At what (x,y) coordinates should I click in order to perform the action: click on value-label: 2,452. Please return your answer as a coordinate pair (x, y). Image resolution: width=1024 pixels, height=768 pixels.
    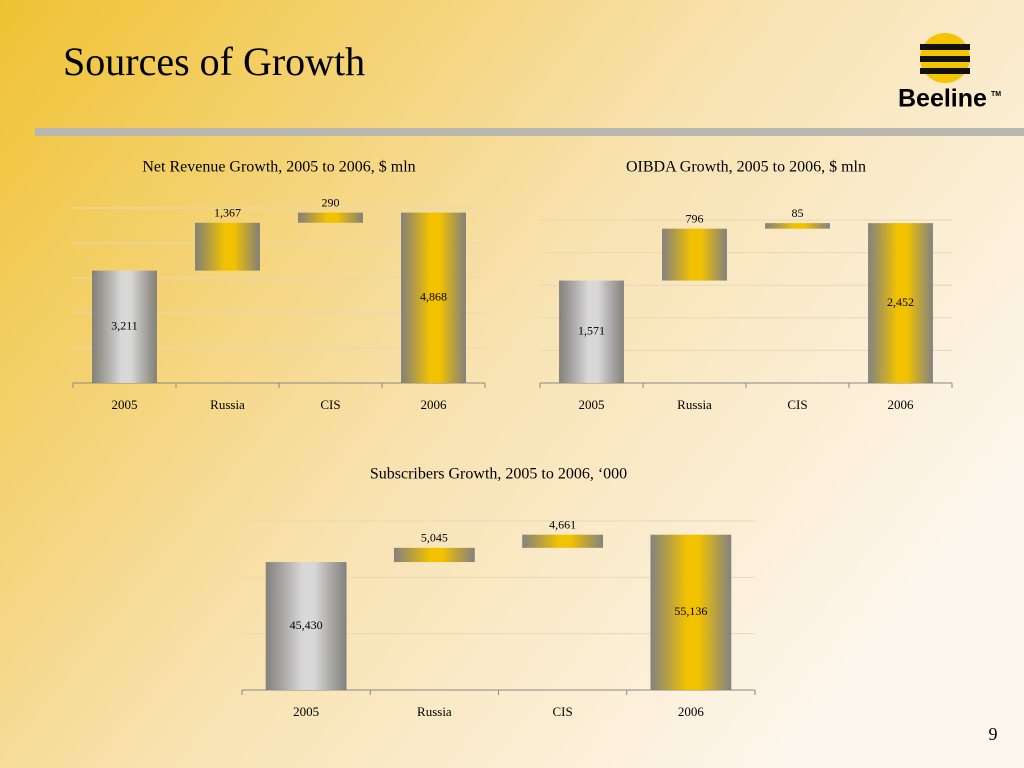
    Looking at the image, I should click on (900, 302).